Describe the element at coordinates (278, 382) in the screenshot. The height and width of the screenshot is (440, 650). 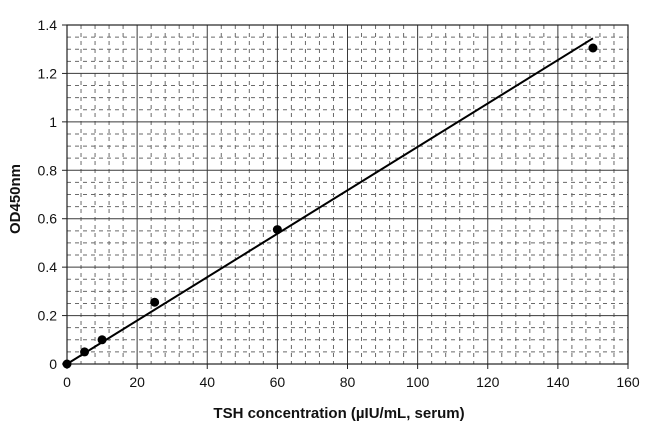
I see `x-tick-label: 60` at that location.